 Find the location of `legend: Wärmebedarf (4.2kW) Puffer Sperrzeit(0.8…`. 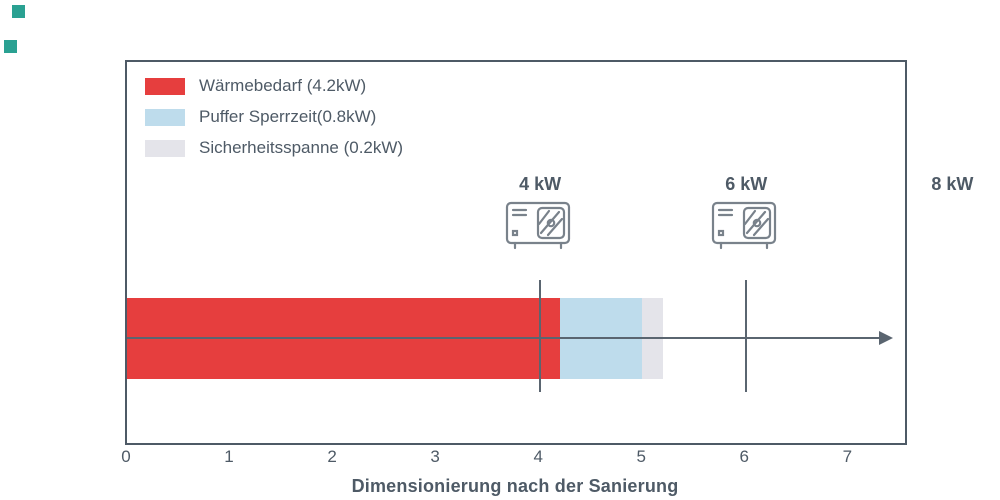

legend: Wärmebedarf (4.2kW) Puffer Sperrzeit(0.8… is located at coordinates (274, 117).